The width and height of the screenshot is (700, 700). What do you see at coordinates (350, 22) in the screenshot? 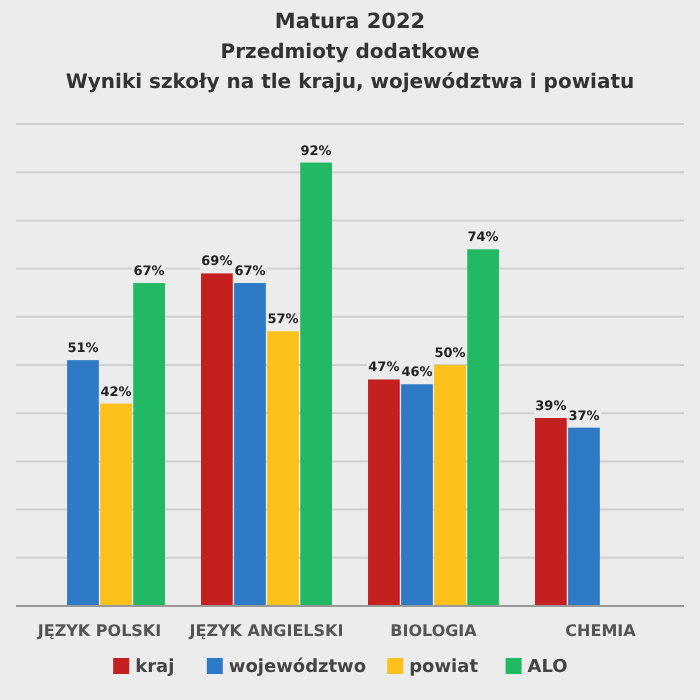
I see `chart-title: Matura 2022` at bounding box center [350, 22].